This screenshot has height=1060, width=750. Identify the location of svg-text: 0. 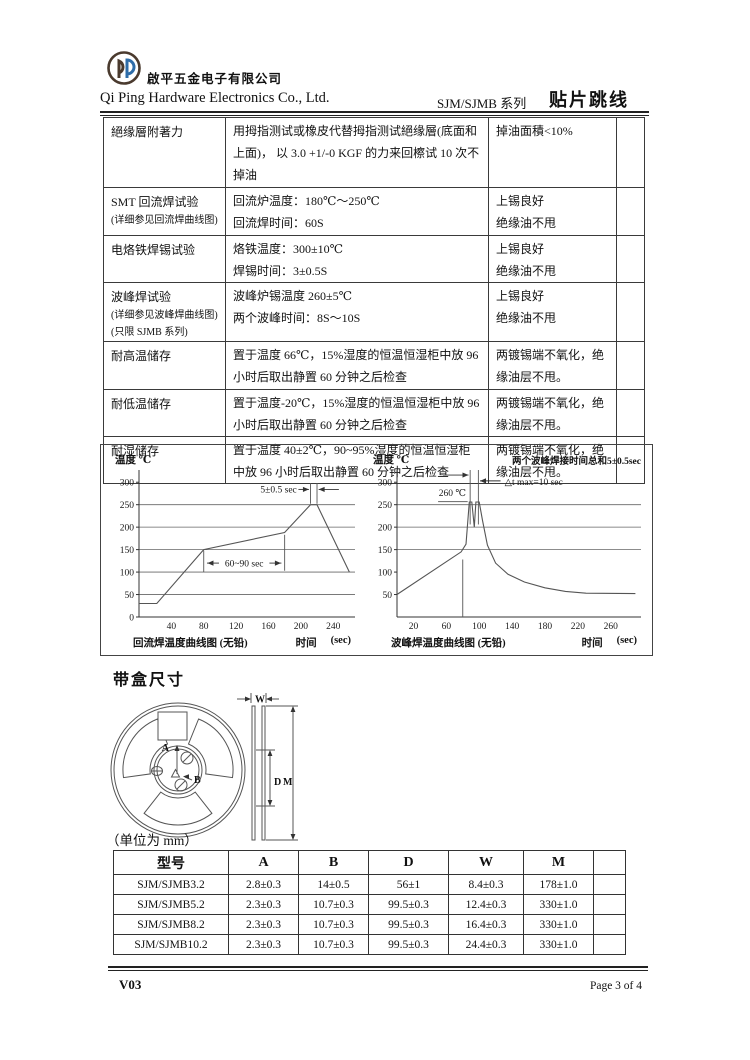
(131, 619).